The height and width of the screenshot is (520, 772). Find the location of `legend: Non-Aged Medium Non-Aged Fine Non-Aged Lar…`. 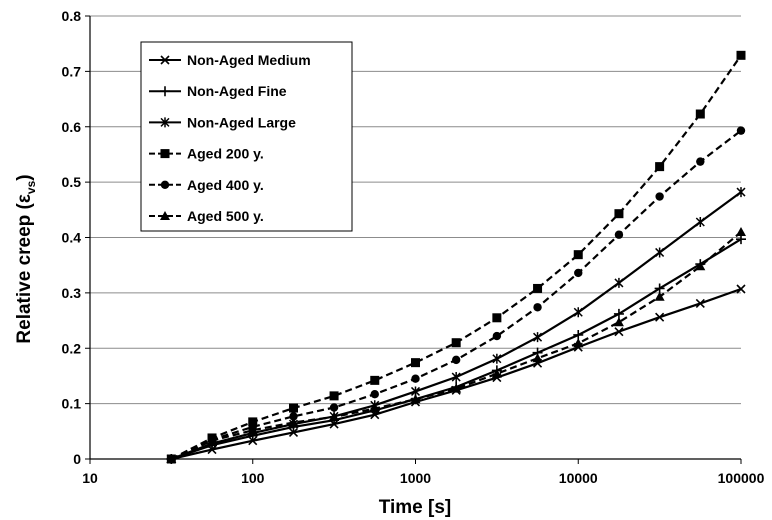

legend: Non-Aged Medium Non-Aged Fine Non-Aged Lar… is located at coordinates (246, 136).